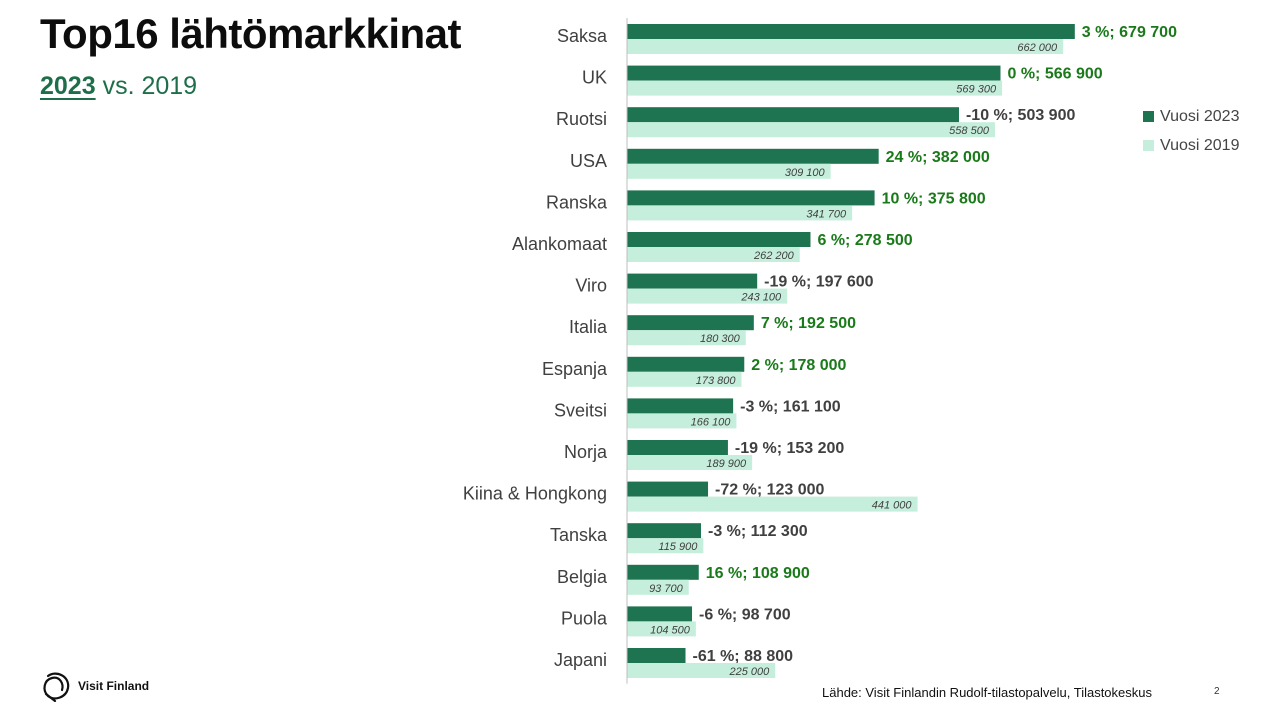 Image resolution: width=1280 pixels, height=720 pixels. Describe the element at coordinates (790, 448) in the screenshot. I see `bar-label-2023-norja: -19 %; 153 200` at that location.